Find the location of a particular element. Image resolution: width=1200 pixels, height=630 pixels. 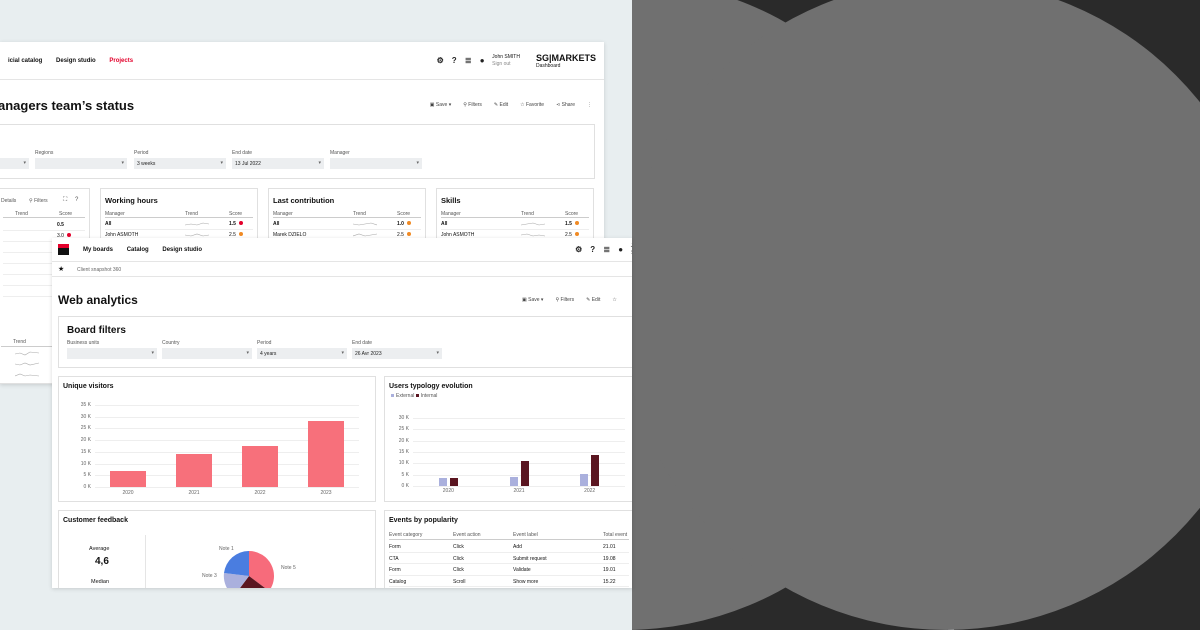

table-row: Form Click Add 21.01 is located at coordinates (509, 547).